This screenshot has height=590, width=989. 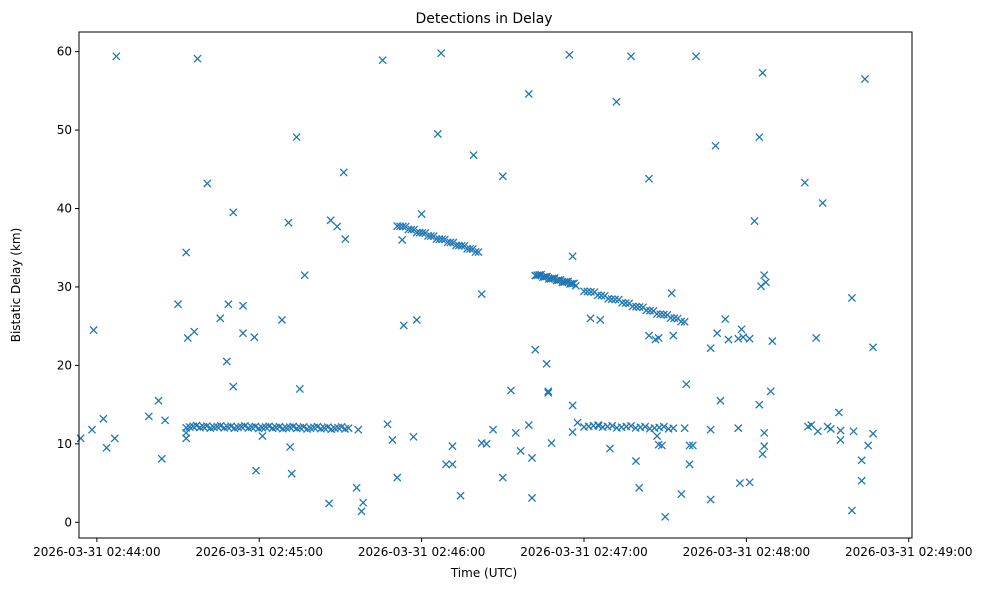 I want to click on y-tick-label: 60, so click(x=64, y=52).